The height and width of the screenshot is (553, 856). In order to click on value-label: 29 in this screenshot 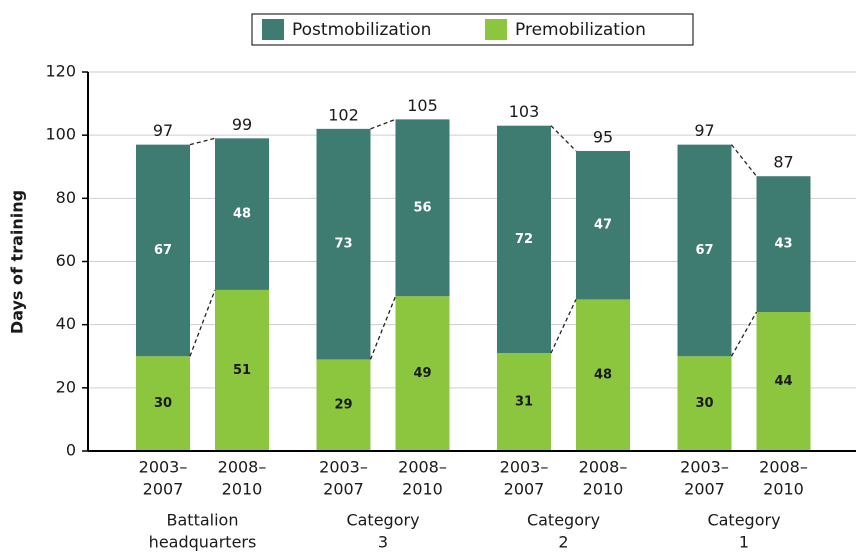, I will do `click(343, 405)`.